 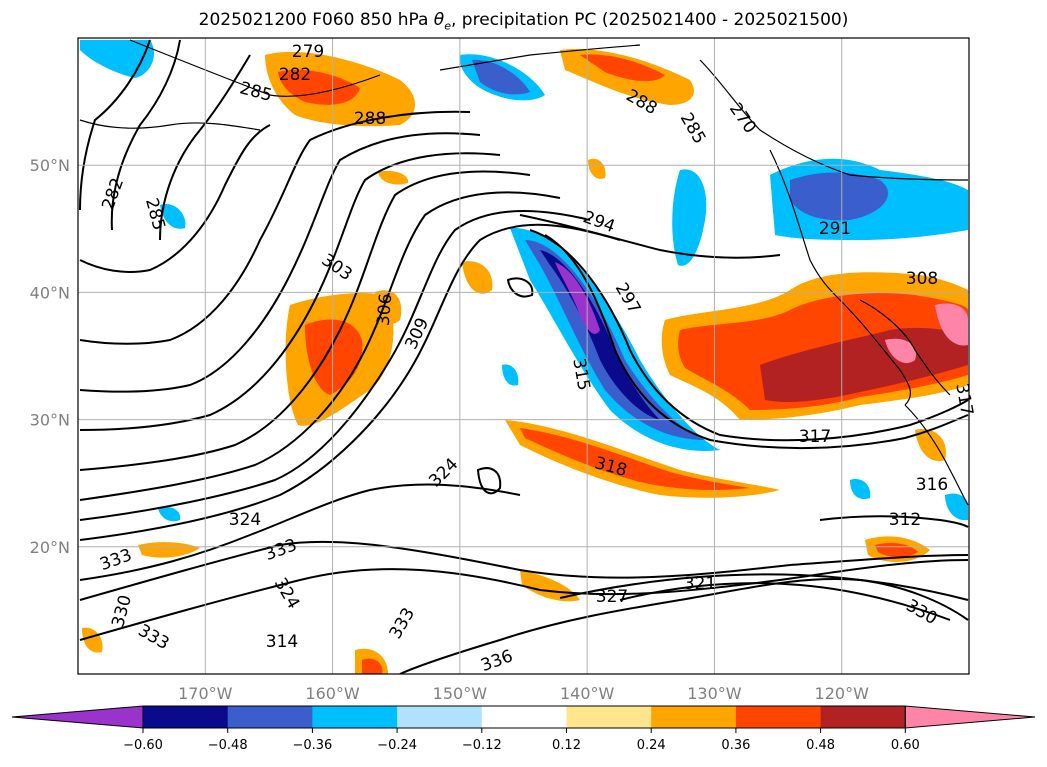 I want to click on colorbar-tick-label: 0.36, so click(x=735, y=745).